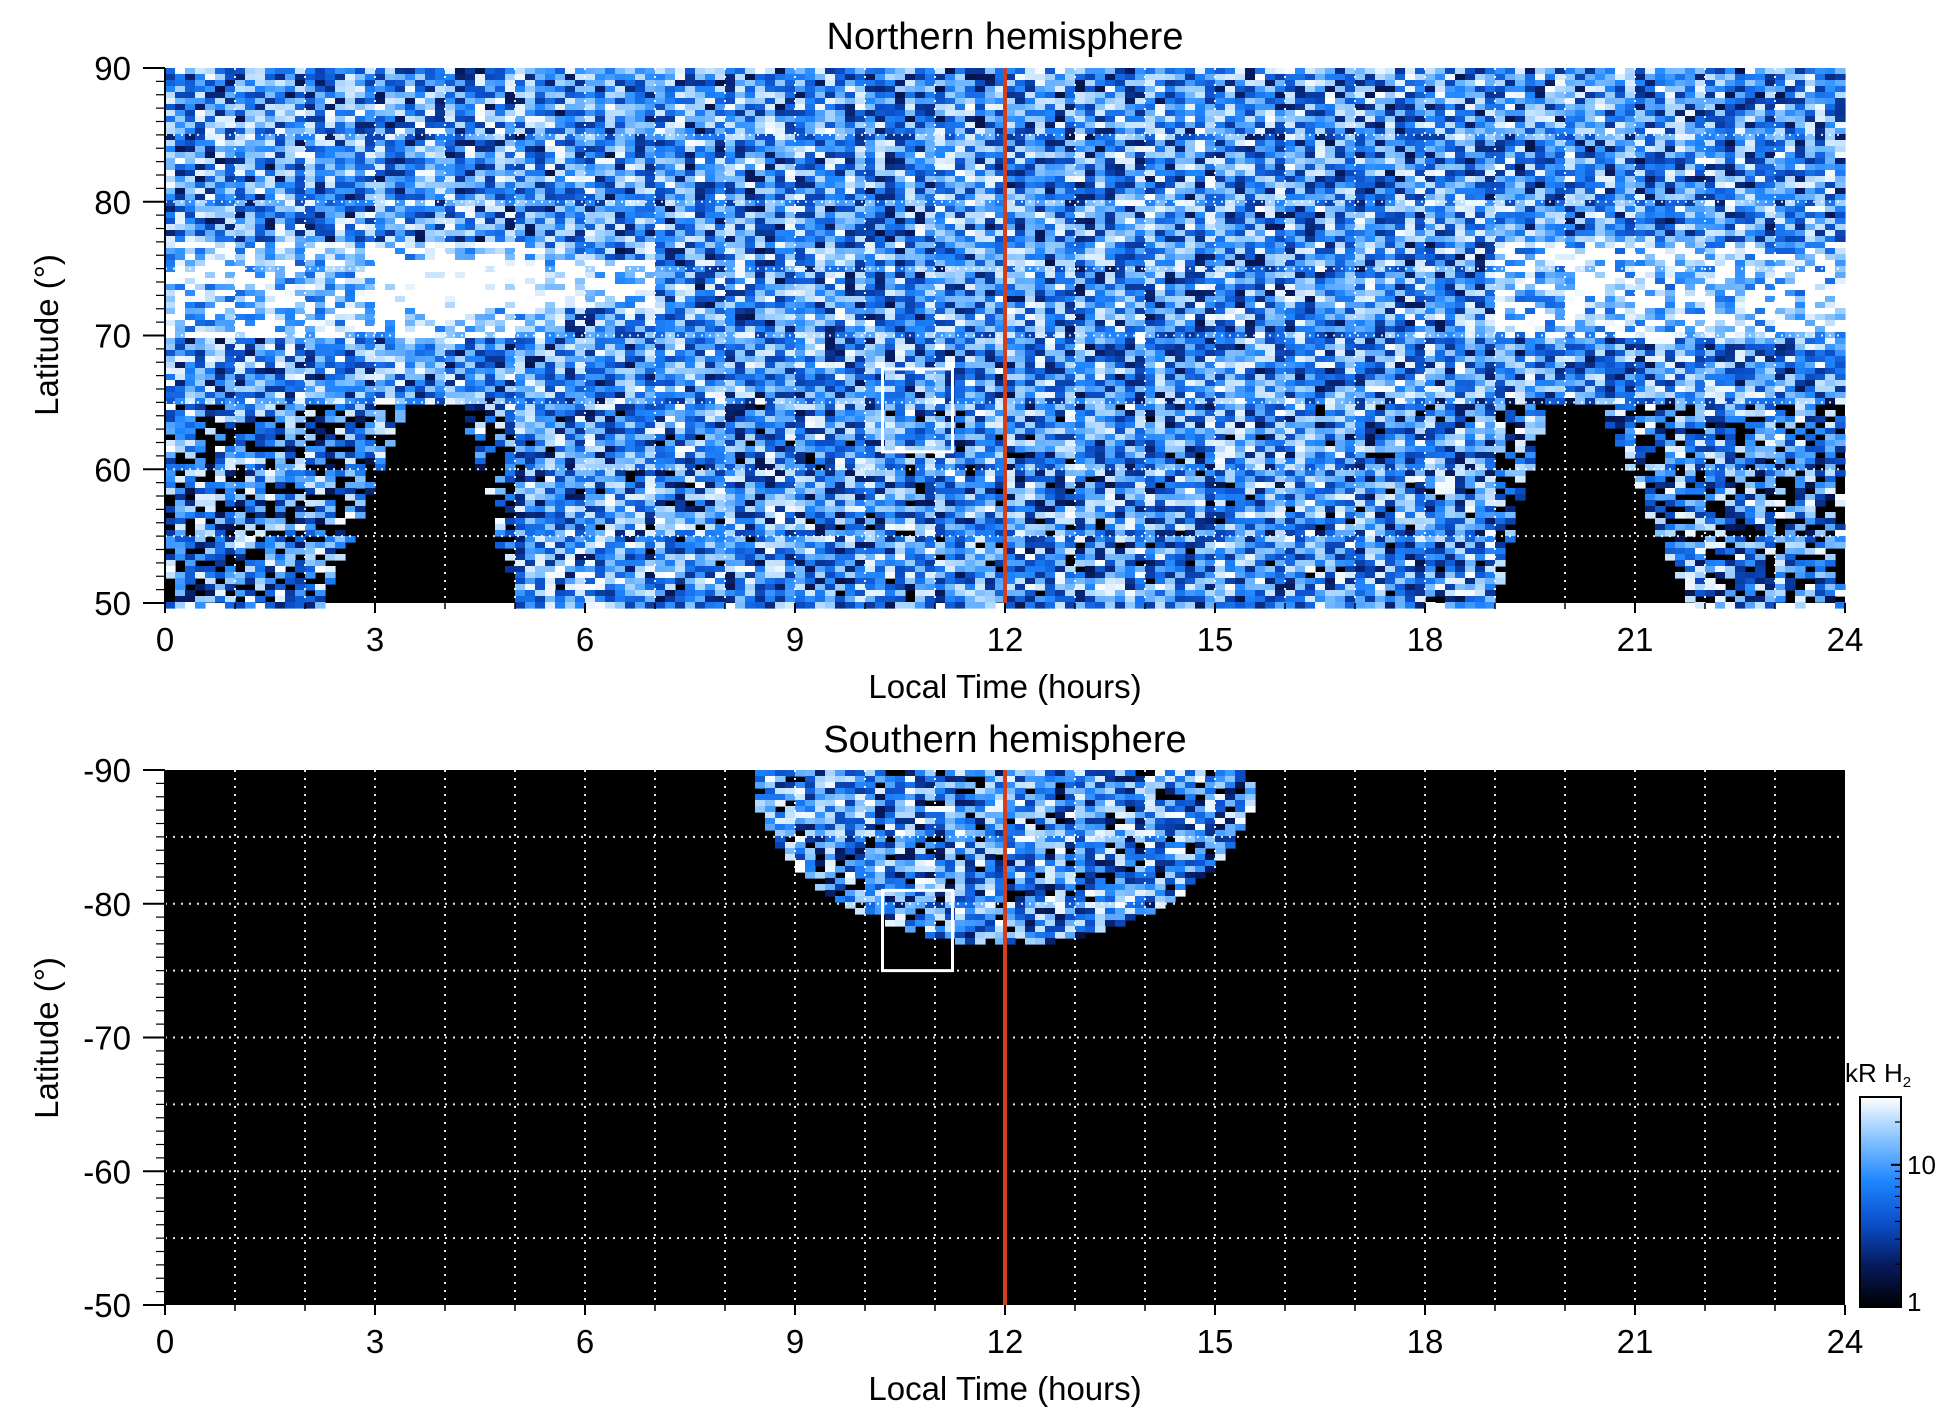  What do you see at coordinates (375, 639) in the screenshot?
I see `north-x-tick-label: 3` at bounding box center [375, 639].